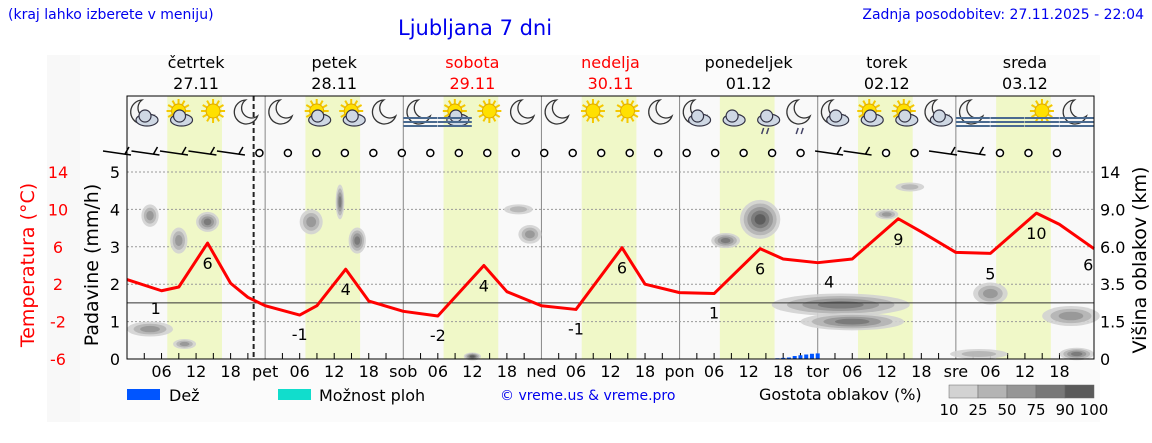 The height and width of the screenshot is (443, 1152). I want to click on temperature-label: 10, so click(1036, 233).